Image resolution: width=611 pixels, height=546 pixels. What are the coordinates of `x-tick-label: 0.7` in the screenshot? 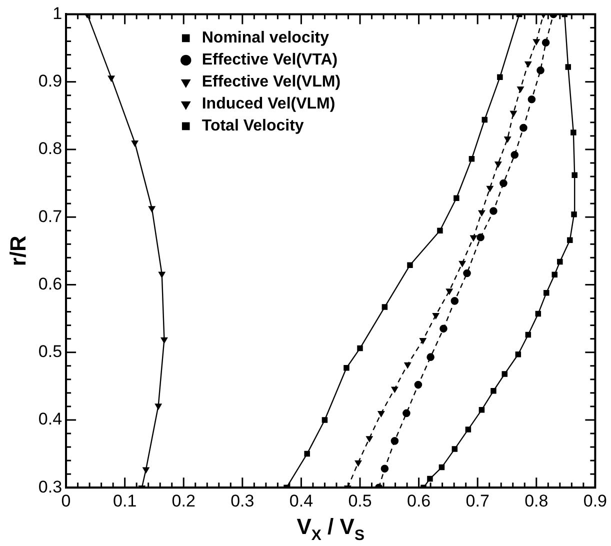 It's located at (478, 500).